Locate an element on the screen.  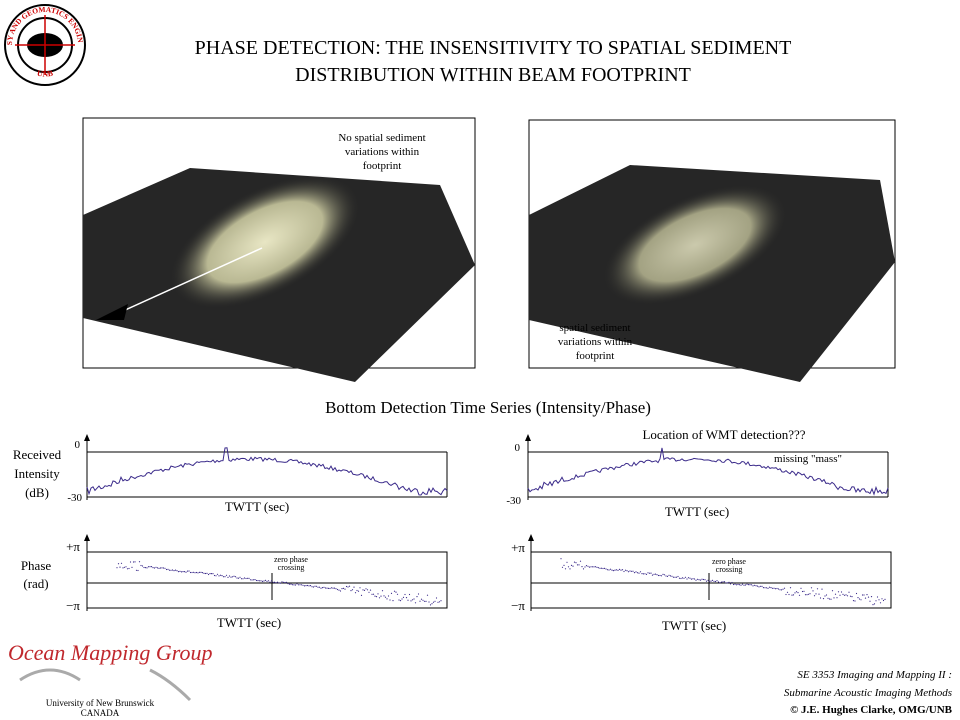
annotation: variations within is located at coordinates (382, 152).